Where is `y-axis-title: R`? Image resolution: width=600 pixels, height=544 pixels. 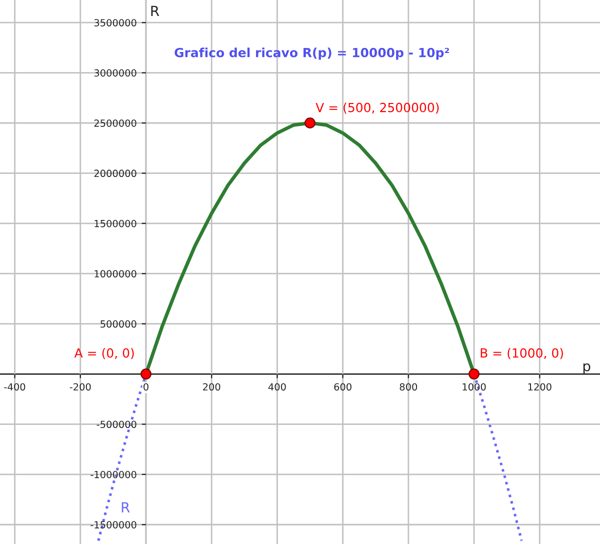
y-axis-title: R is located at coordinates (155, 11).